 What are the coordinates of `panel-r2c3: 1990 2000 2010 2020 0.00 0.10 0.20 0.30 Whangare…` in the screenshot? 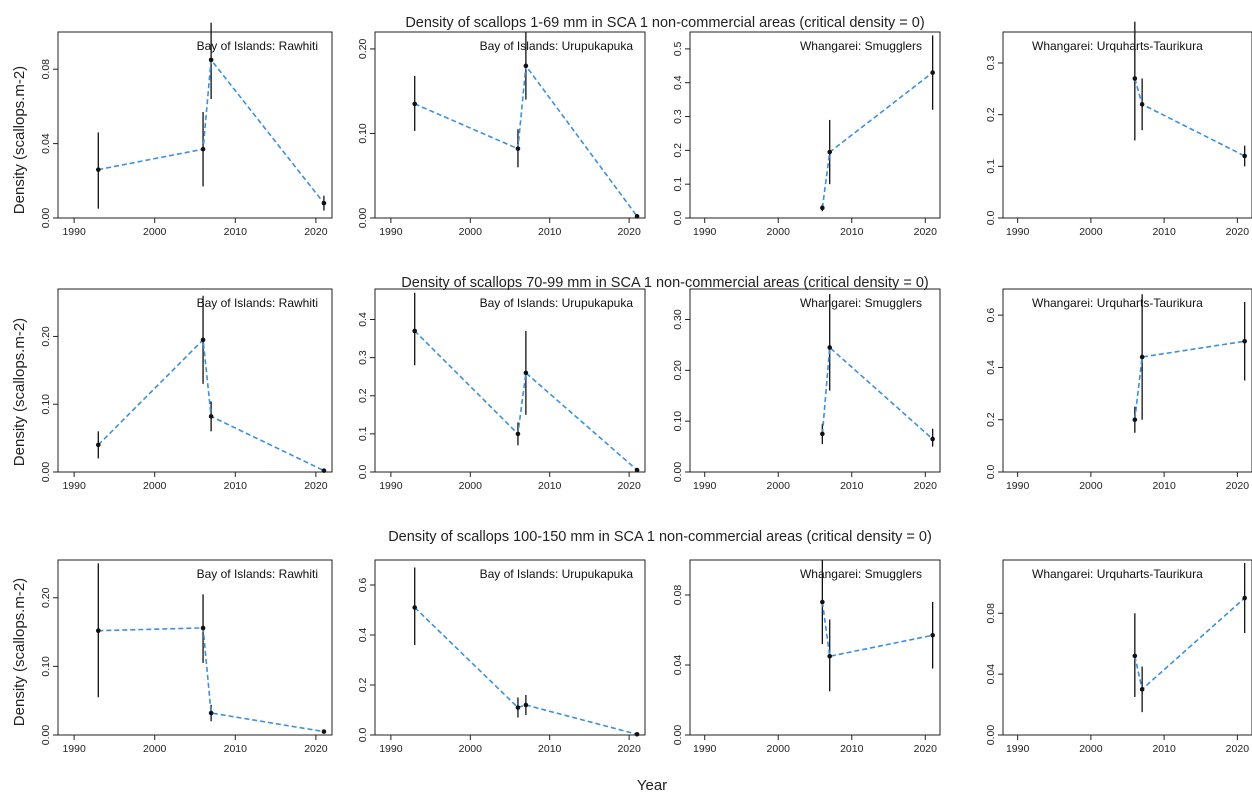 It's located at (806, 390).